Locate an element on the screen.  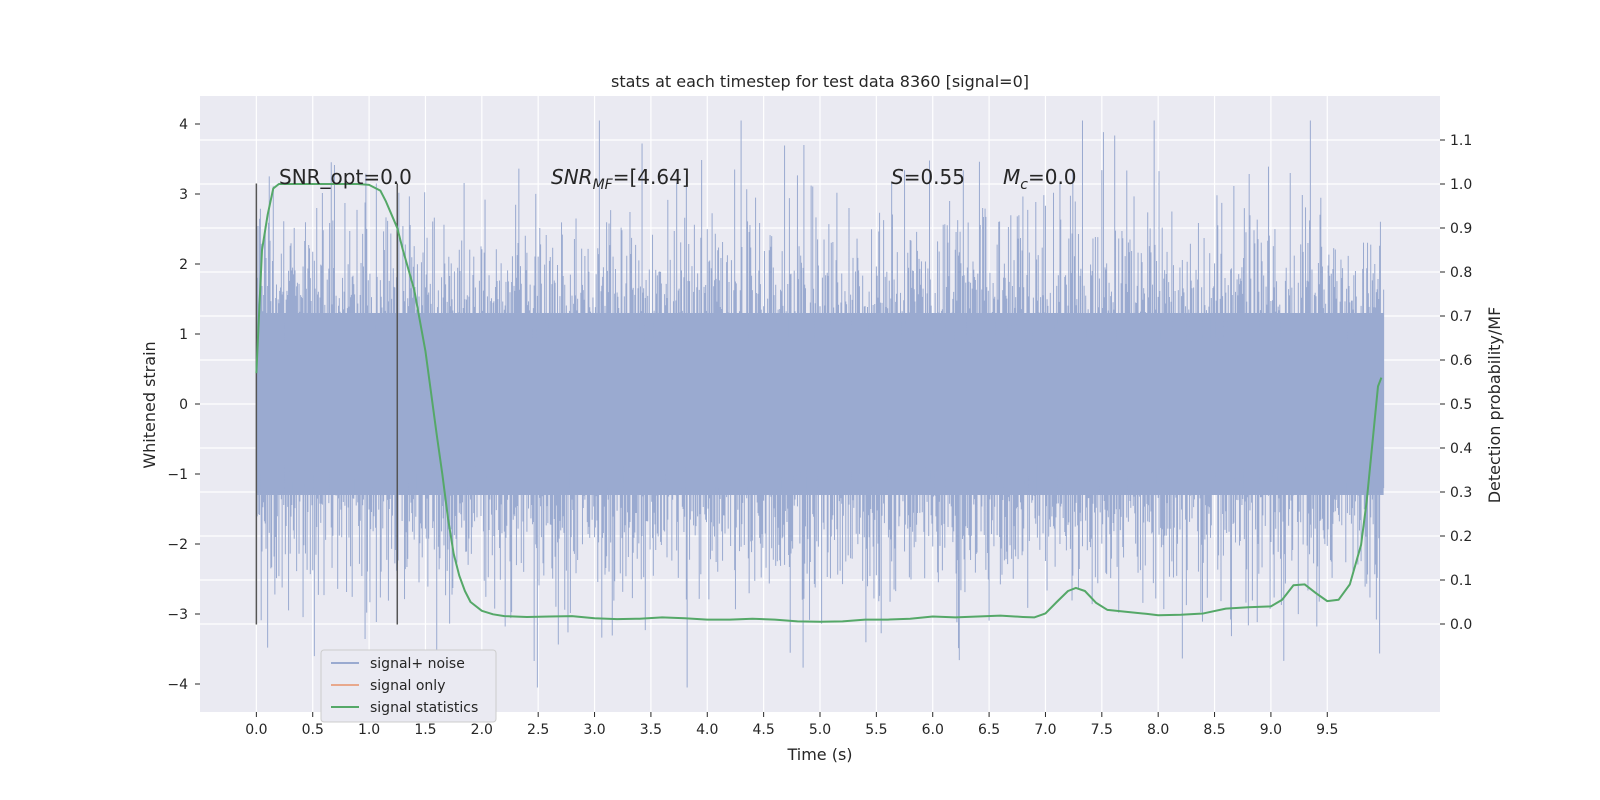
x-tick-label: 6.5 is located at coordinates (989, 730).